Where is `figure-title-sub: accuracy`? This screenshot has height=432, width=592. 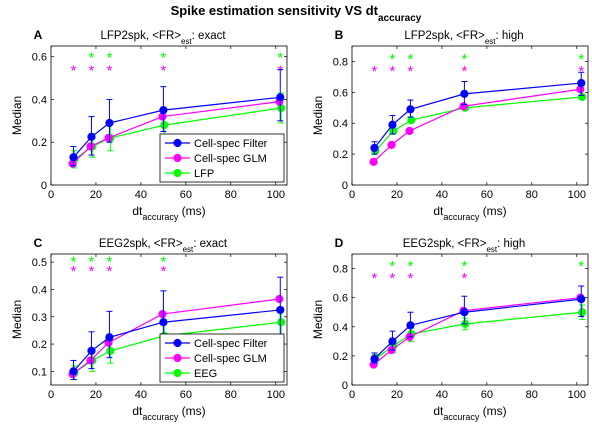 figure-title-sub: accuracy is located at coordinates (400, 18).